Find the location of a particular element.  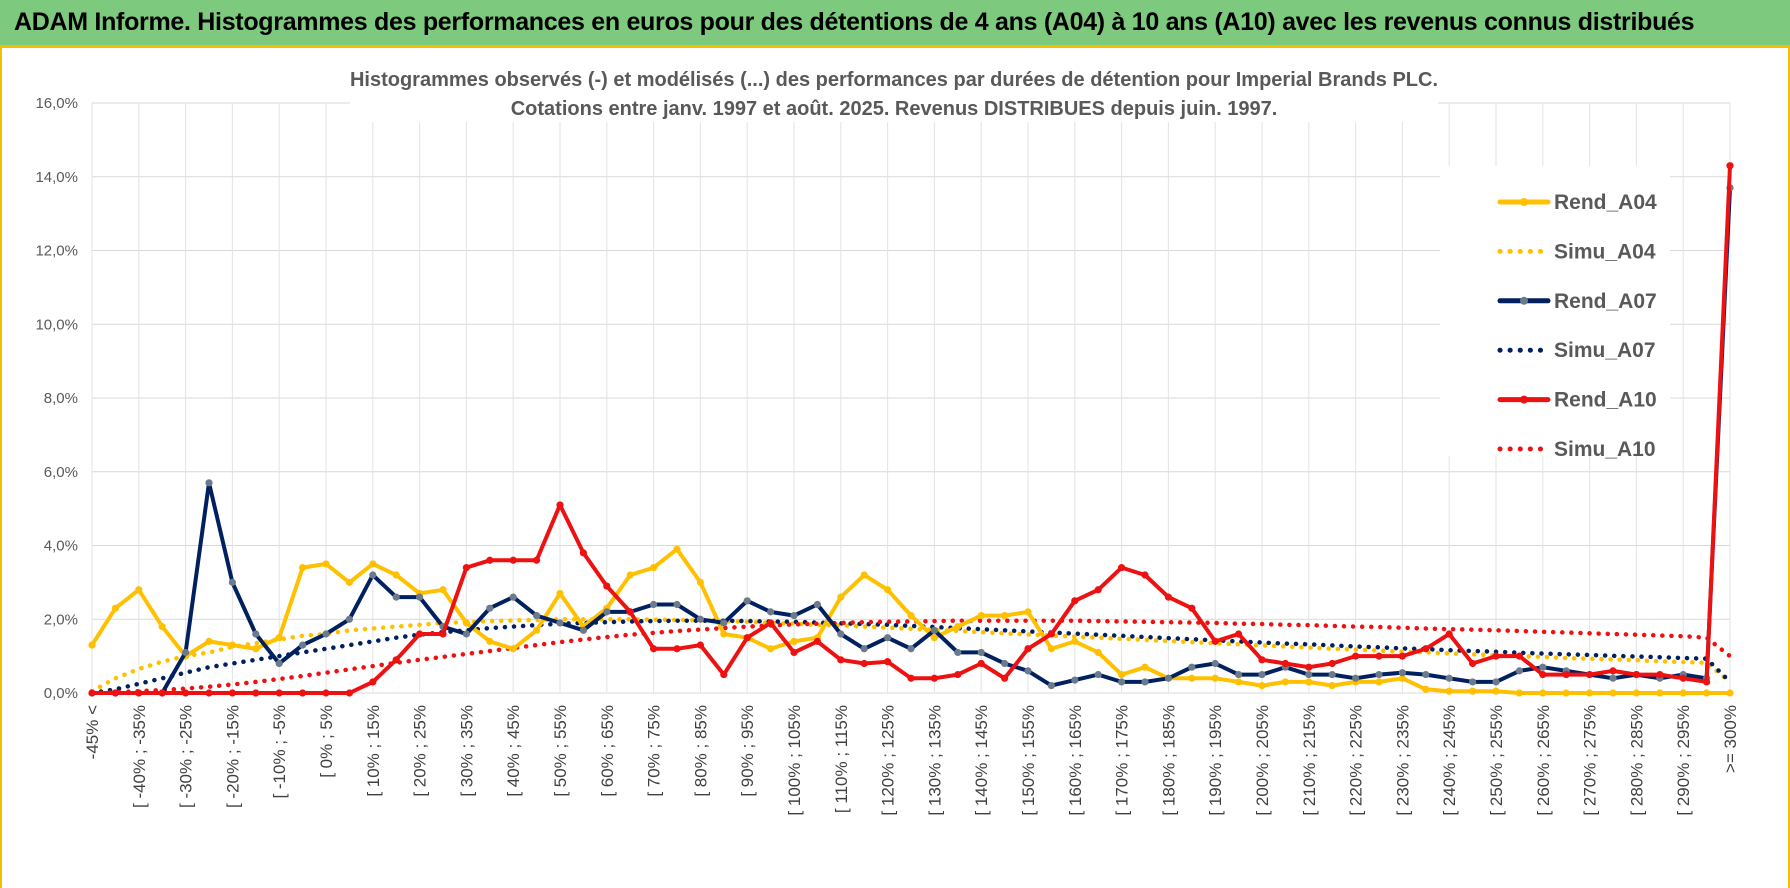

x-tick-label: [ 140% ; 145% is located at coordinates (981, 760).